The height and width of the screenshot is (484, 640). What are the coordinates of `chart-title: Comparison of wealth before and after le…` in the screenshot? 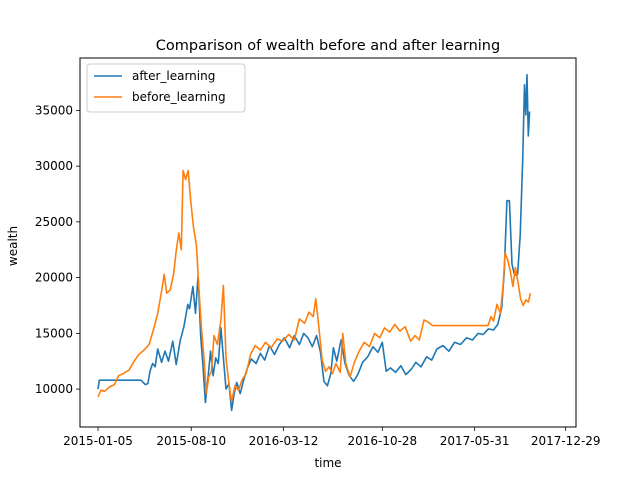 It's located at (328, 46).